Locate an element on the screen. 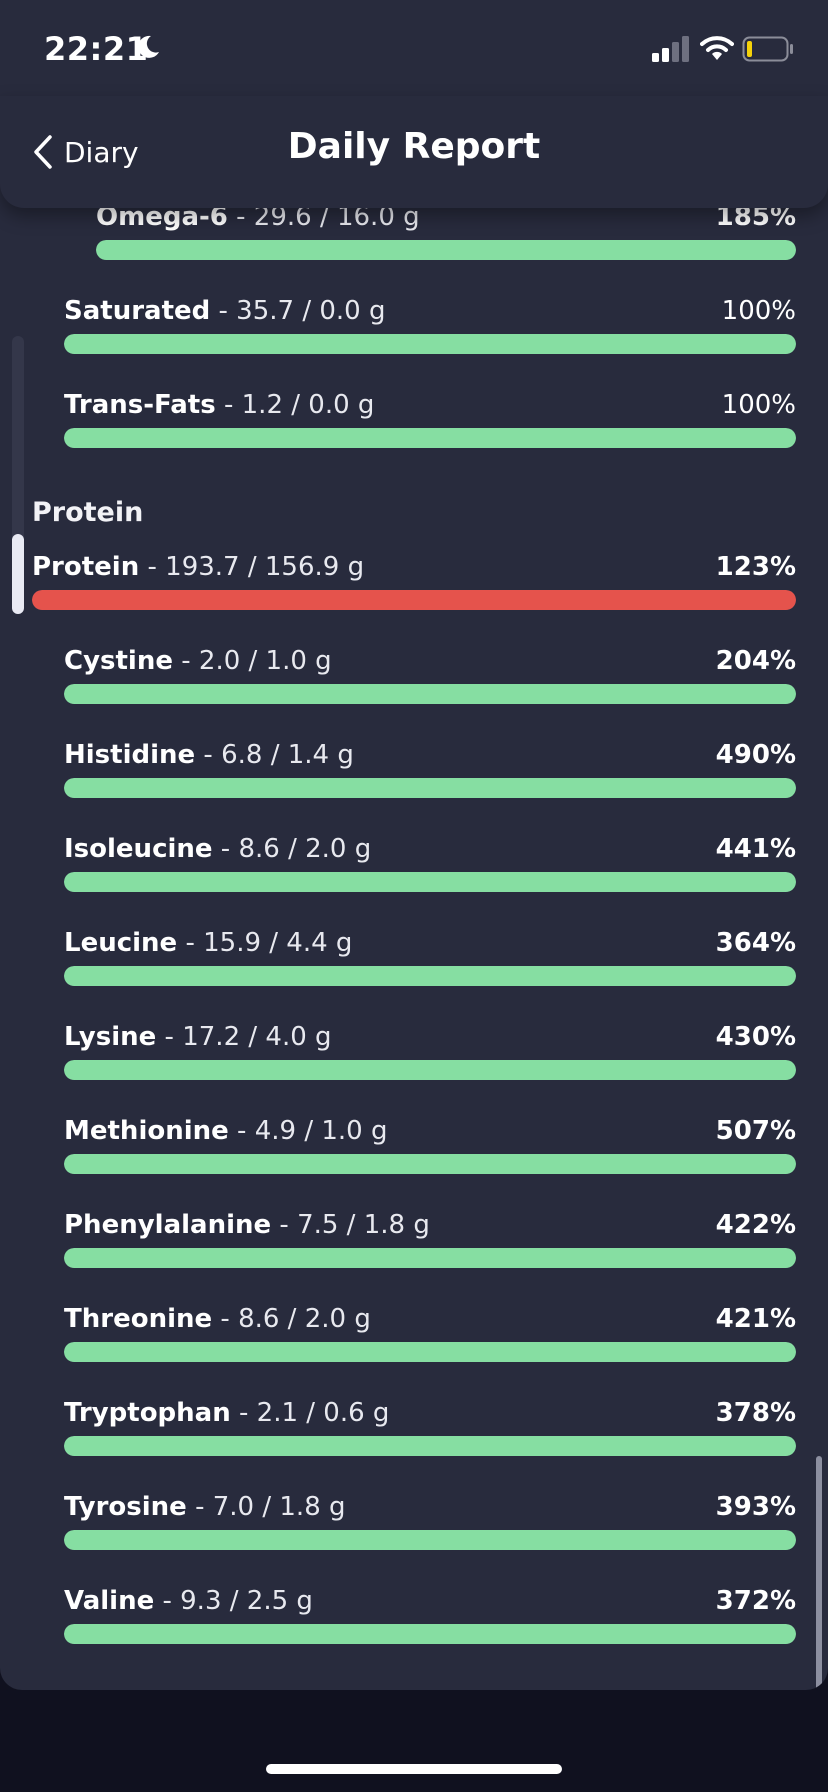 This screenshot has height=1792, width=828. section-heading-protein: Protein is located at coordinates (88, 512).